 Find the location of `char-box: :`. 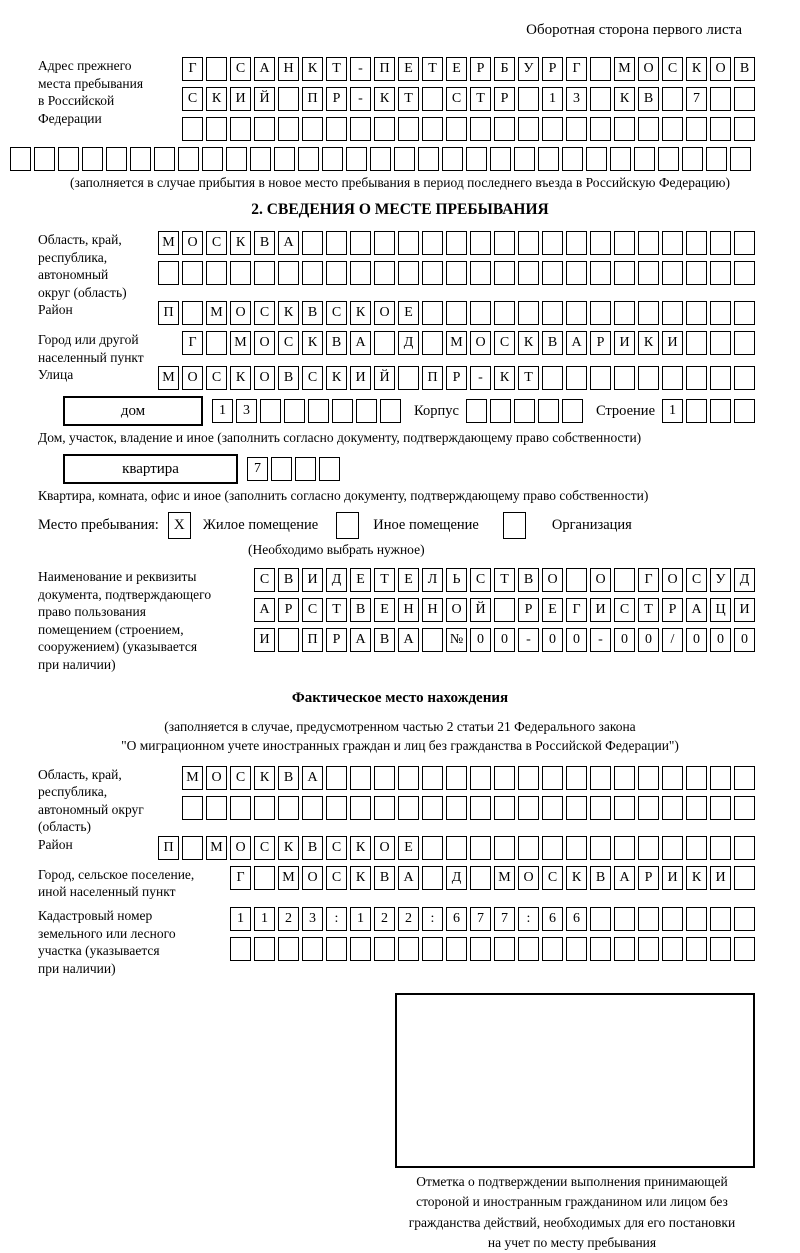

char-box: : is located at coordinates (528, 918).